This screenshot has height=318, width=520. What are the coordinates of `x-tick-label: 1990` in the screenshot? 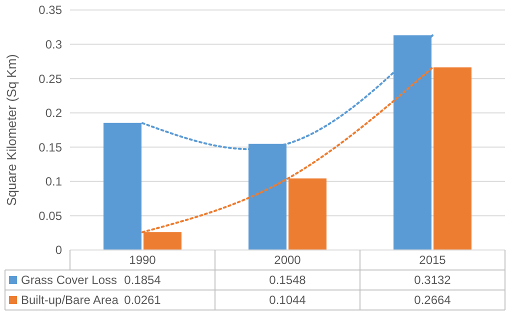 It's located at (142, 260).